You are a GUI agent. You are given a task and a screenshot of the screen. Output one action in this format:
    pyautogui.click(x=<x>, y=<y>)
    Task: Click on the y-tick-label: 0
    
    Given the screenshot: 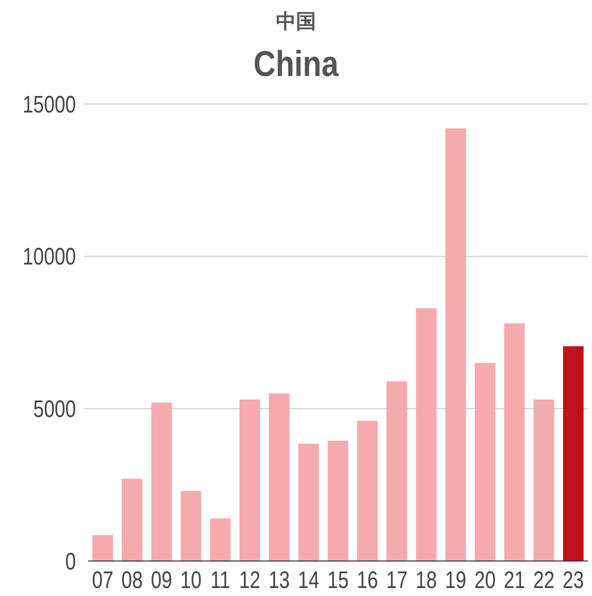 What is the action you would take?
    pyautogui.click(x=70, y=561)
    